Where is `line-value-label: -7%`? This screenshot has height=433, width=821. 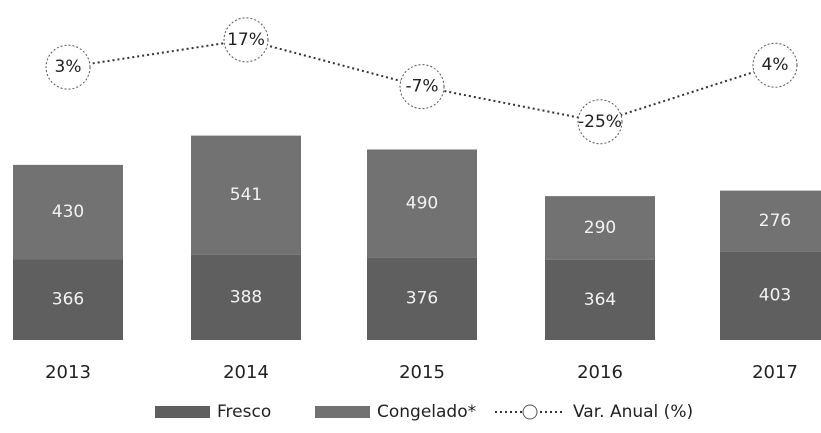
line-value-label: -7% is located at coordinates (421, 87).